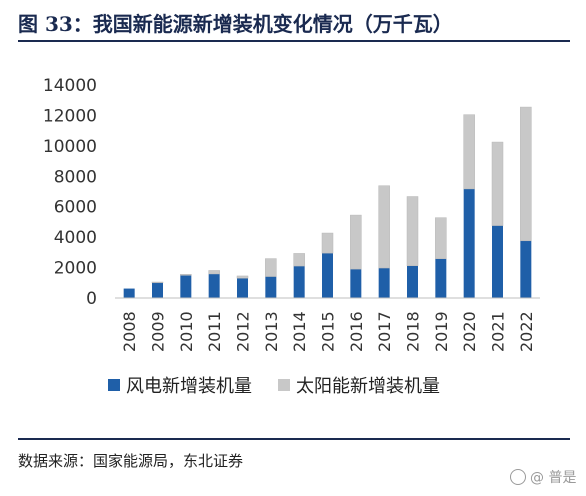 This screenshot has height=496, width=586. I want to click on figure-title: 图 33：我国新能源新增装机变化情况（万千瓦）, so click(235, 24).